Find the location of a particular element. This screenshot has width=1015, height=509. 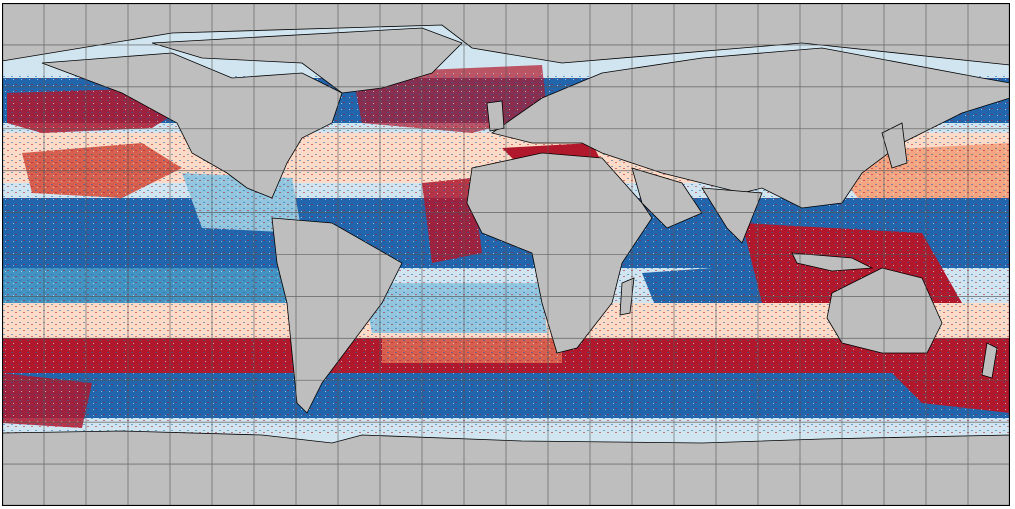

arctic-greenland is located at coordinates (307, 60).